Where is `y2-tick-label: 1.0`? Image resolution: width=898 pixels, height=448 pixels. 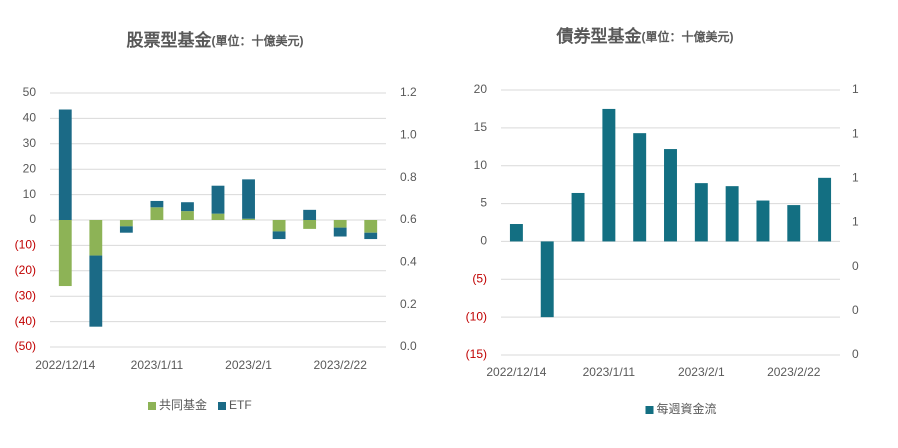
y2-tick-label: 1.0 is located at coordinates (408, 135).